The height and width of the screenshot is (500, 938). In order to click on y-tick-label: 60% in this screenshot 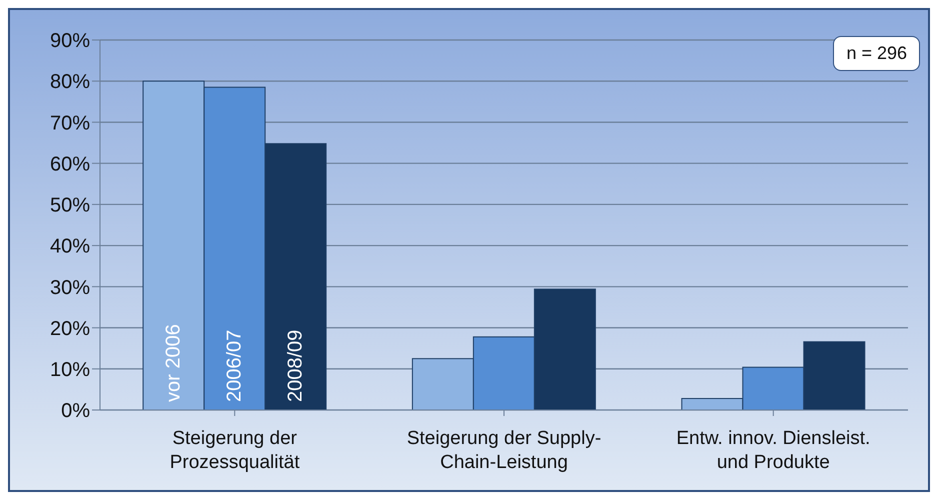, I will do `click(70, 164)`.